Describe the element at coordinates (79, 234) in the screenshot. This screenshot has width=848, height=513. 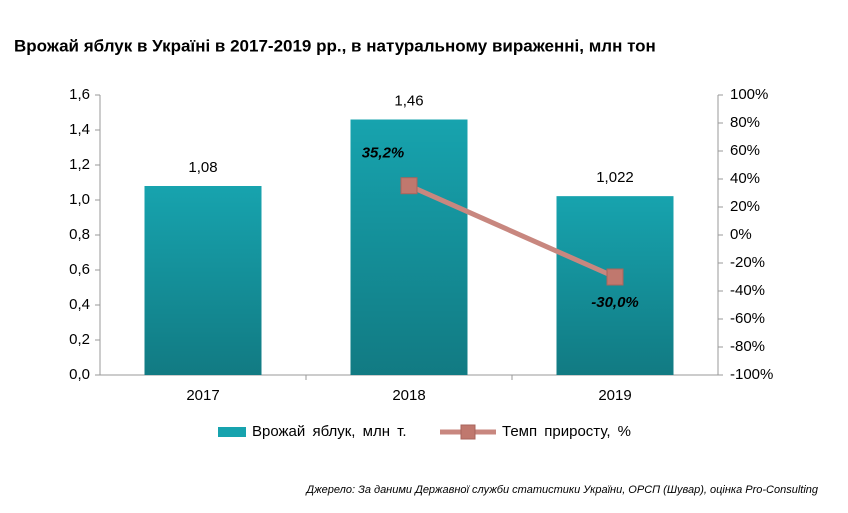
I see `y-tick-label: 0,8` at that location.